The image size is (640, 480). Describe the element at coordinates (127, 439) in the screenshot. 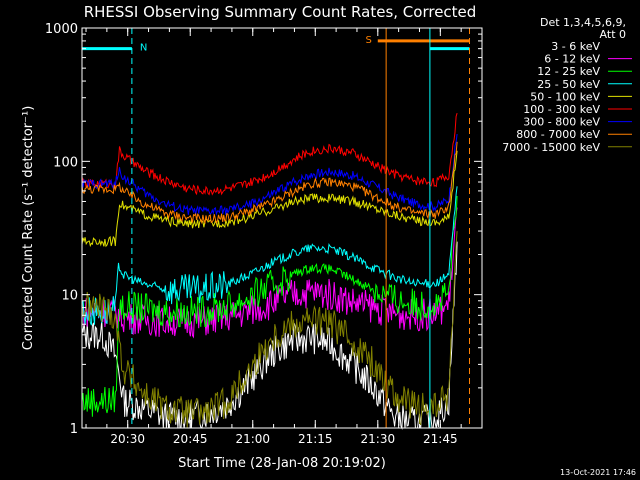

I see `x-tick-label-0: 20:30` at that location.